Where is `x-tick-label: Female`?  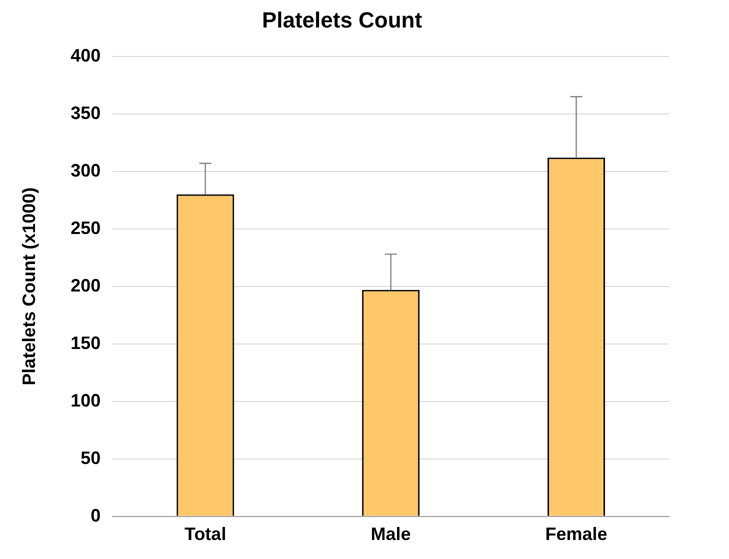
x-tick-label: Female is located at coordinates (576, 534).